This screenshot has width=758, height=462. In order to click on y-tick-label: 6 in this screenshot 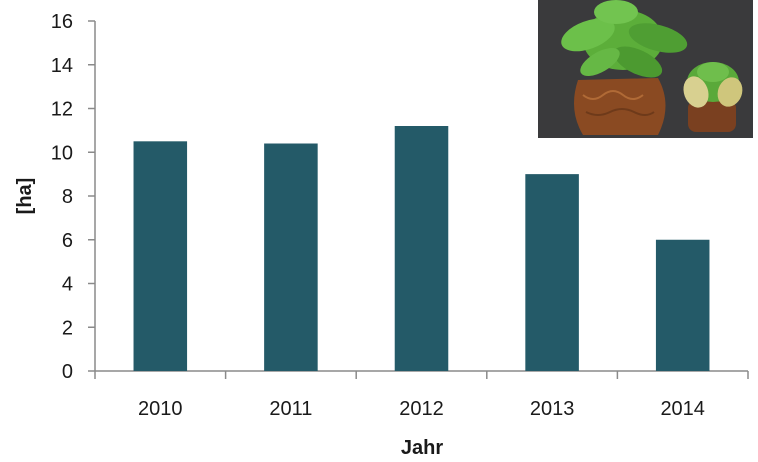, I will do `click(67, 241)`.